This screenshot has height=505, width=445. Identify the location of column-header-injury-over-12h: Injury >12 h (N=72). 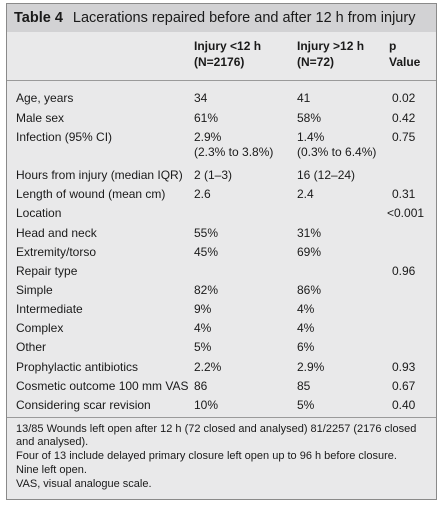
(330, 54).